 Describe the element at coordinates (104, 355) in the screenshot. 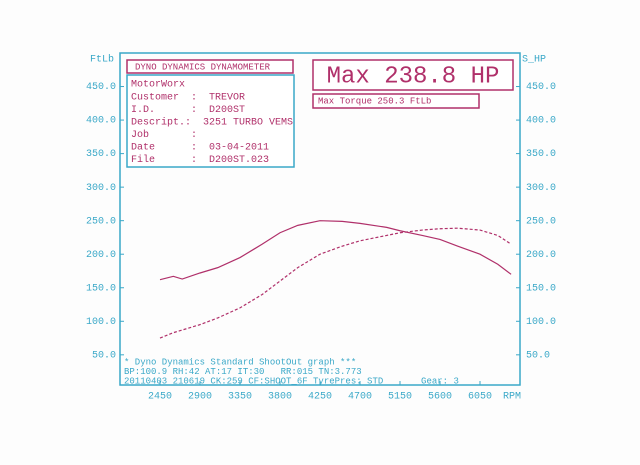

I see `y-tick-label: 50.0` at that location.